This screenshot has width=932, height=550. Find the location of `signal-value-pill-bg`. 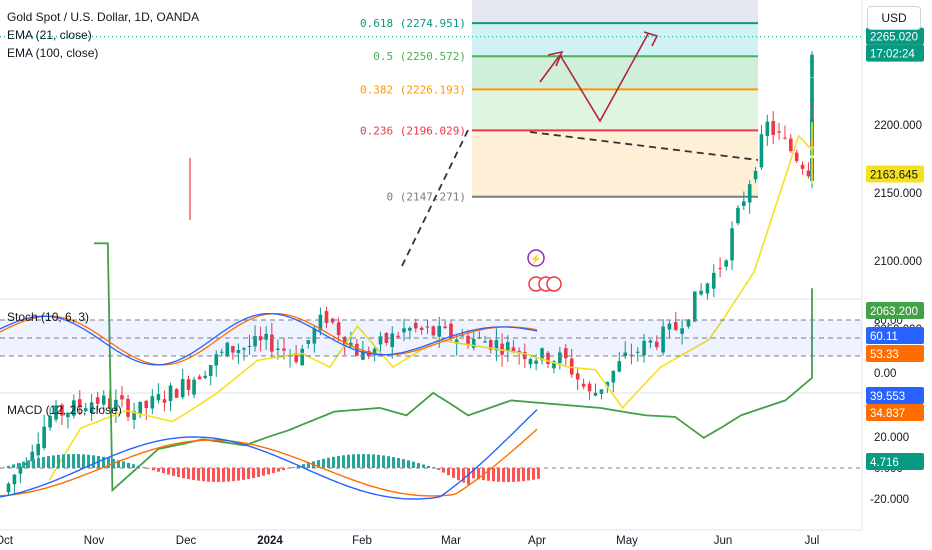

signal-value-pill-bg is located at coordinates (895, 412).